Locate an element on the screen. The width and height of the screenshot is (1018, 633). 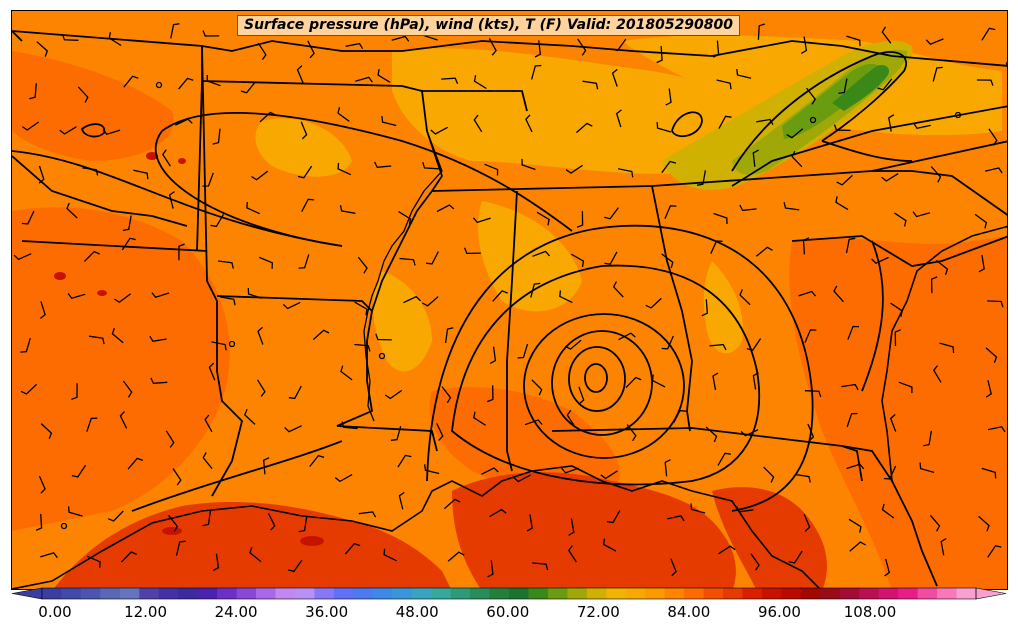
colorbar-outline is located at coordinates (509, 593).